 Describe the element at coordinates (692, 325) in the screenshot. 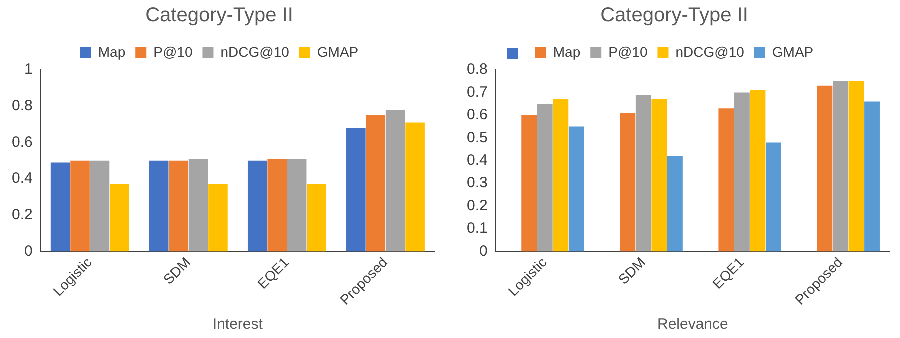

I see `x-axis-title: Relevance` at that location.